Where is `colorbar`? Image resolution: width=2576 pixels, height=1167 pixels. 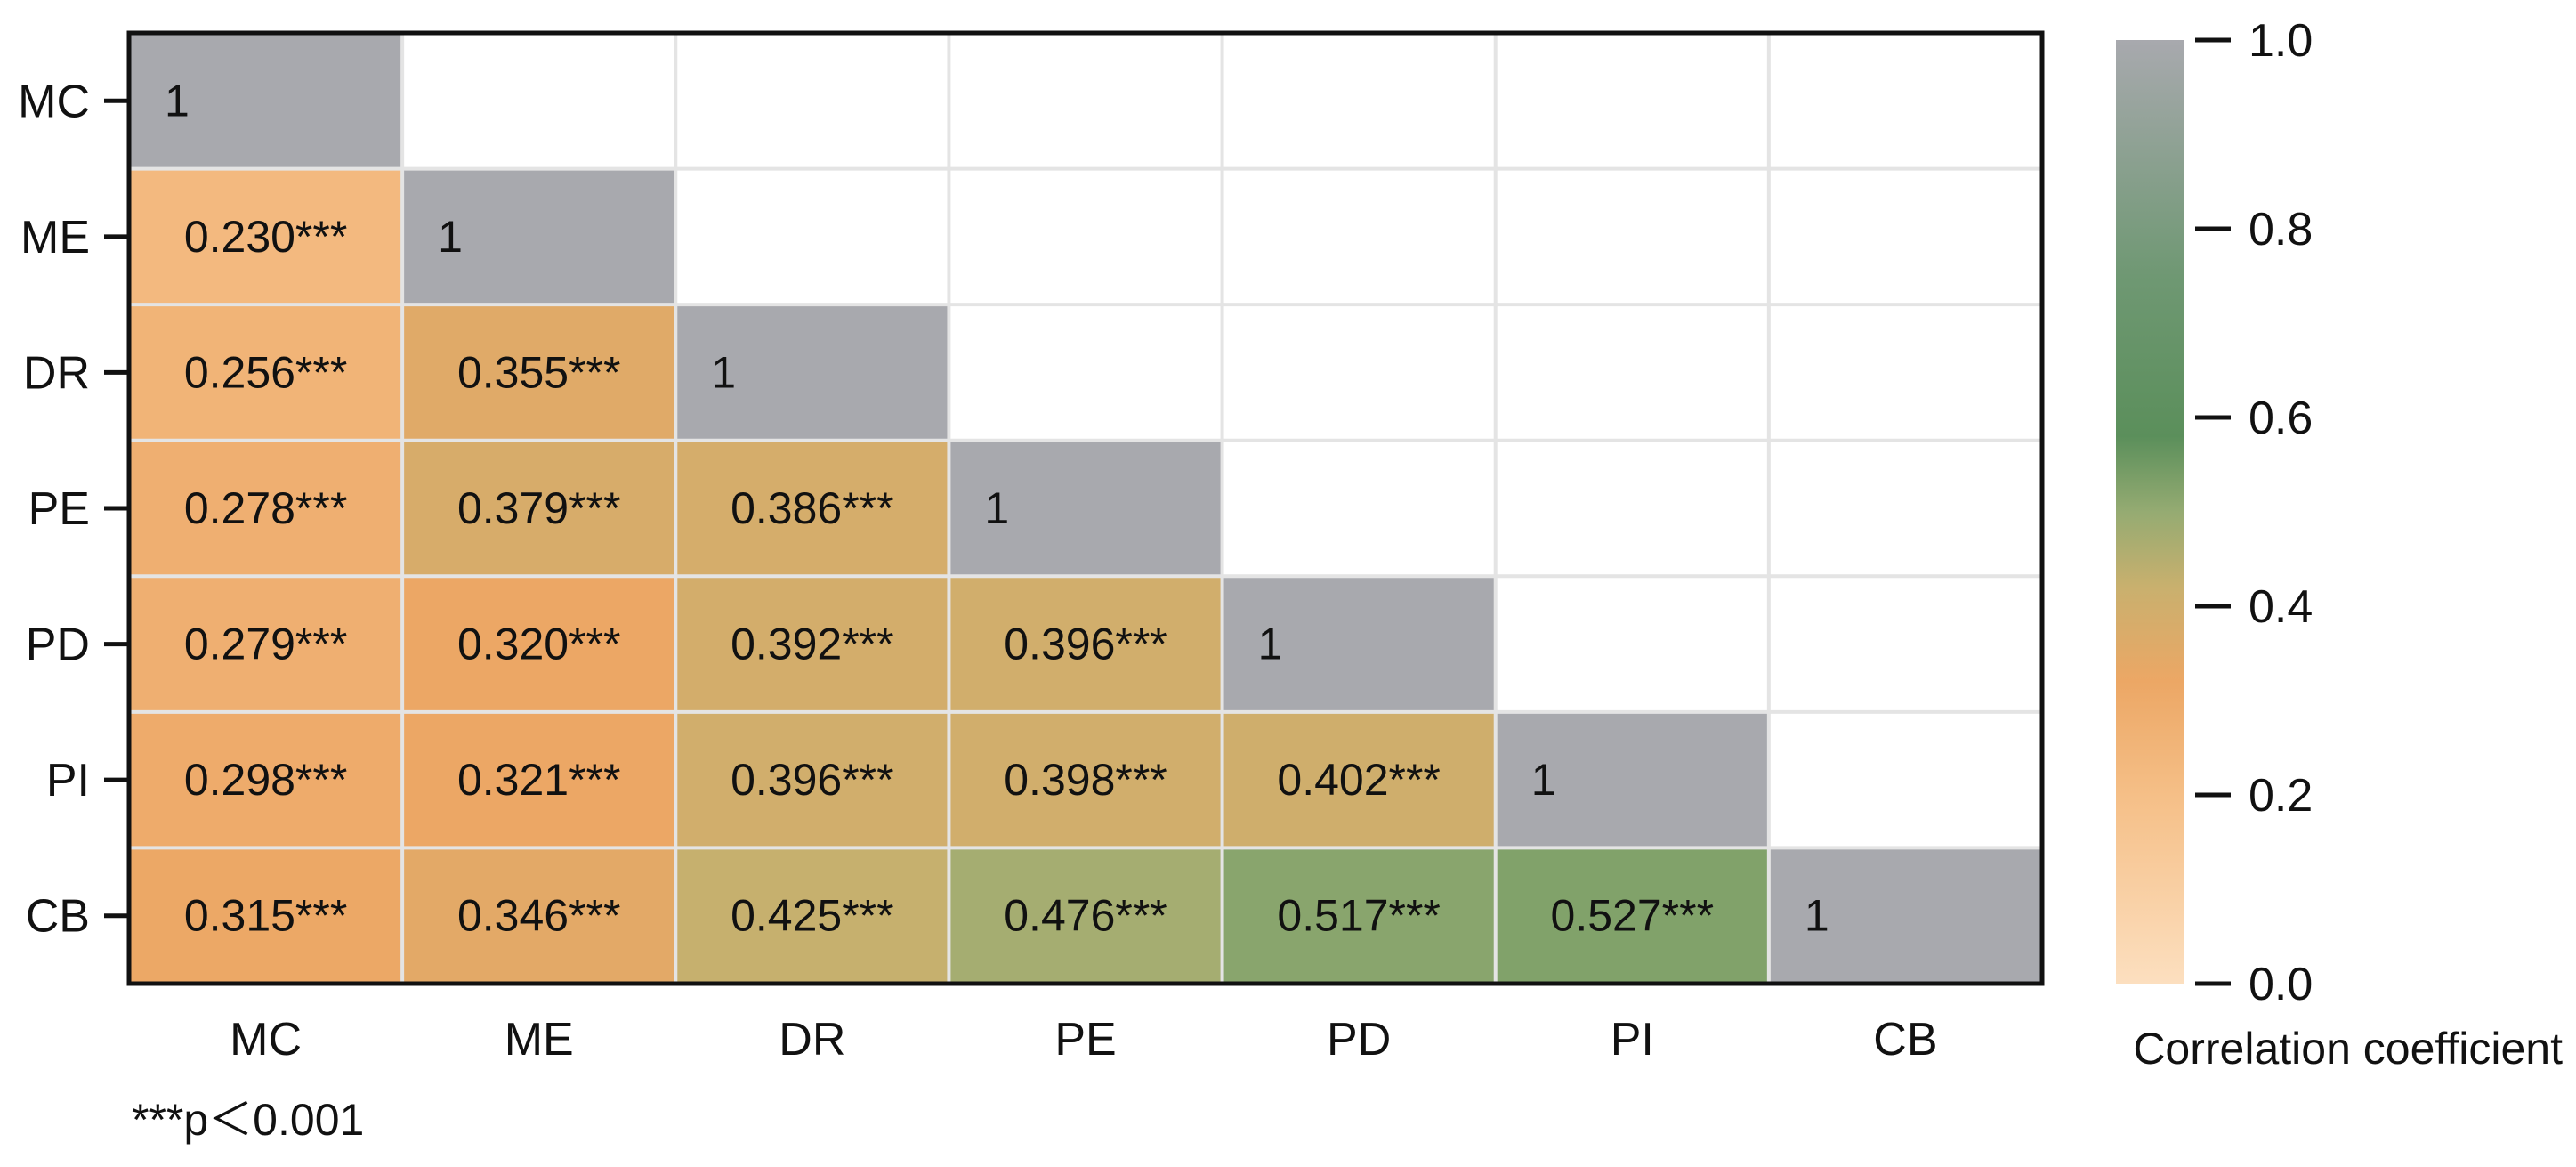 colorbar is located at coordinates (2150, 512).